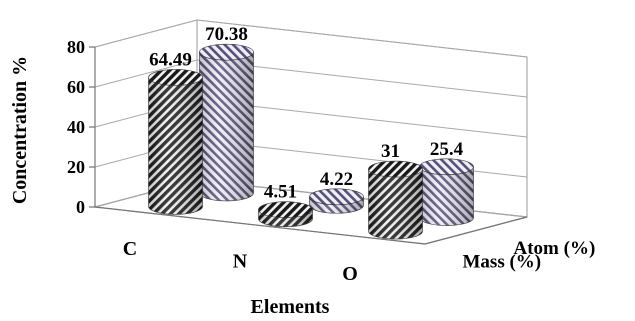 The height and width of the screenshot is (321, 635). What do you see at coordinates (240, 262) in the screenshot?
I see `category-label: N` at bounding box center [240, 262].